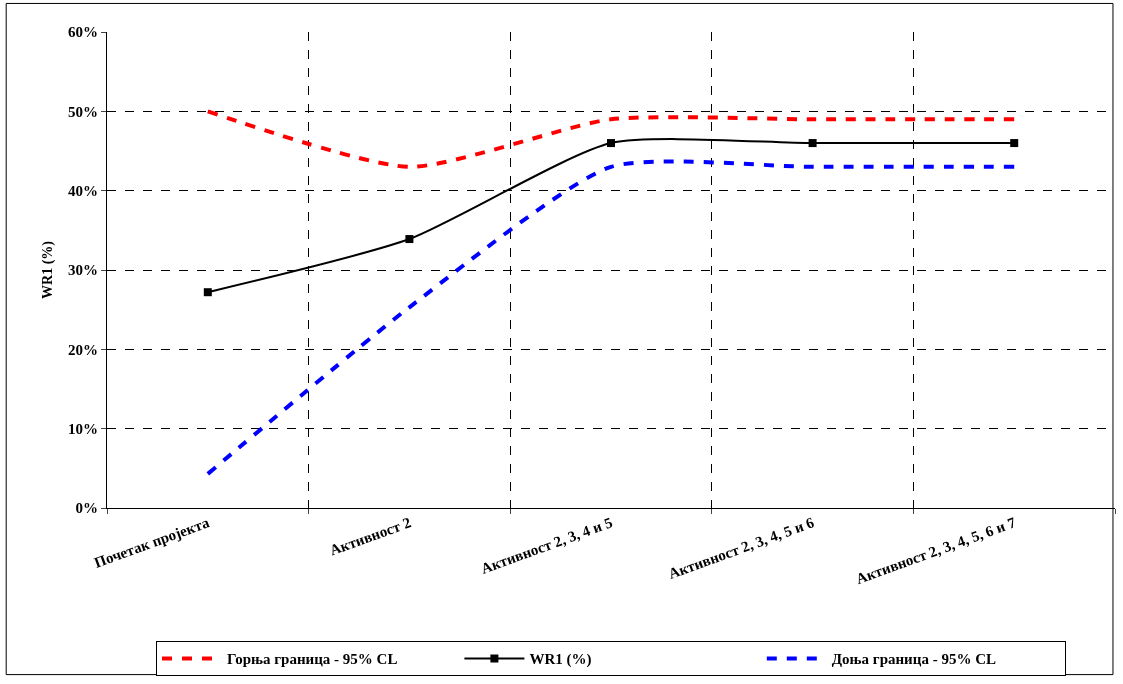 Image resolution: width=1123 pixels, height=684 pixels. I want to click on y-tick-label: 20%, so click(83, 349).